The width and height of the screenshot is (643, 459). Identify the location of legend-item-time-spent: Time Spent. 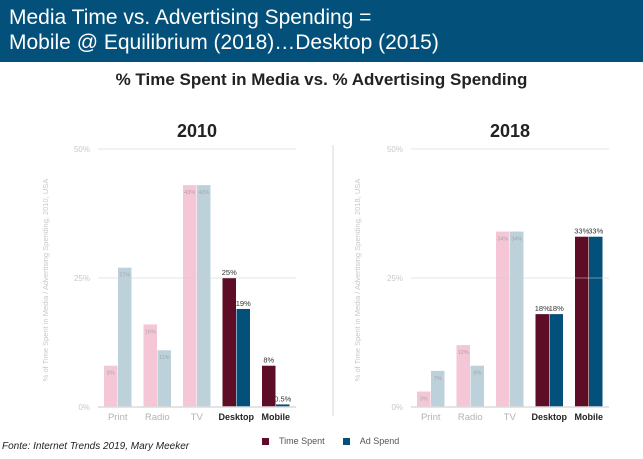
(293, 441).